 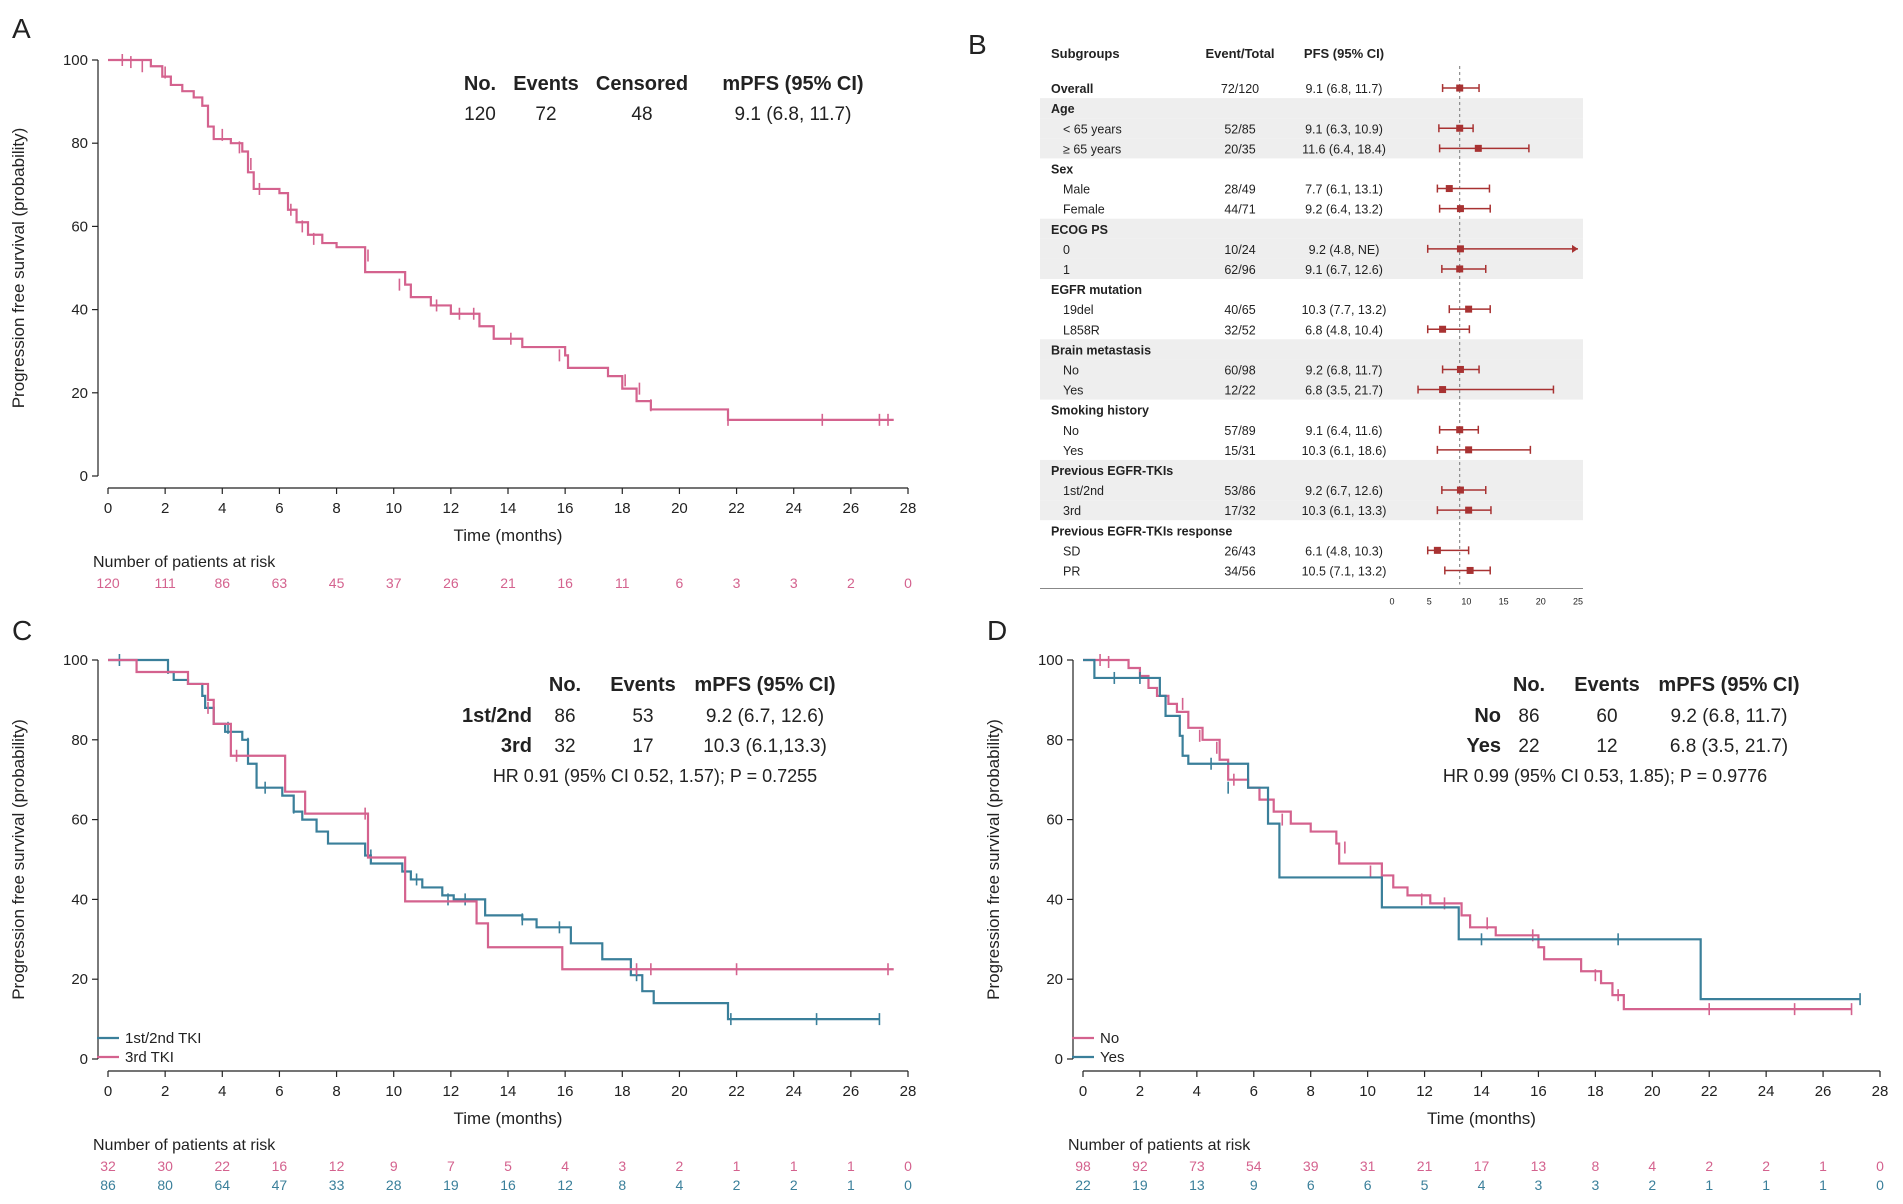 I want to click on subgroup-header: Brain metastasis, so click(x=1101, y=350).